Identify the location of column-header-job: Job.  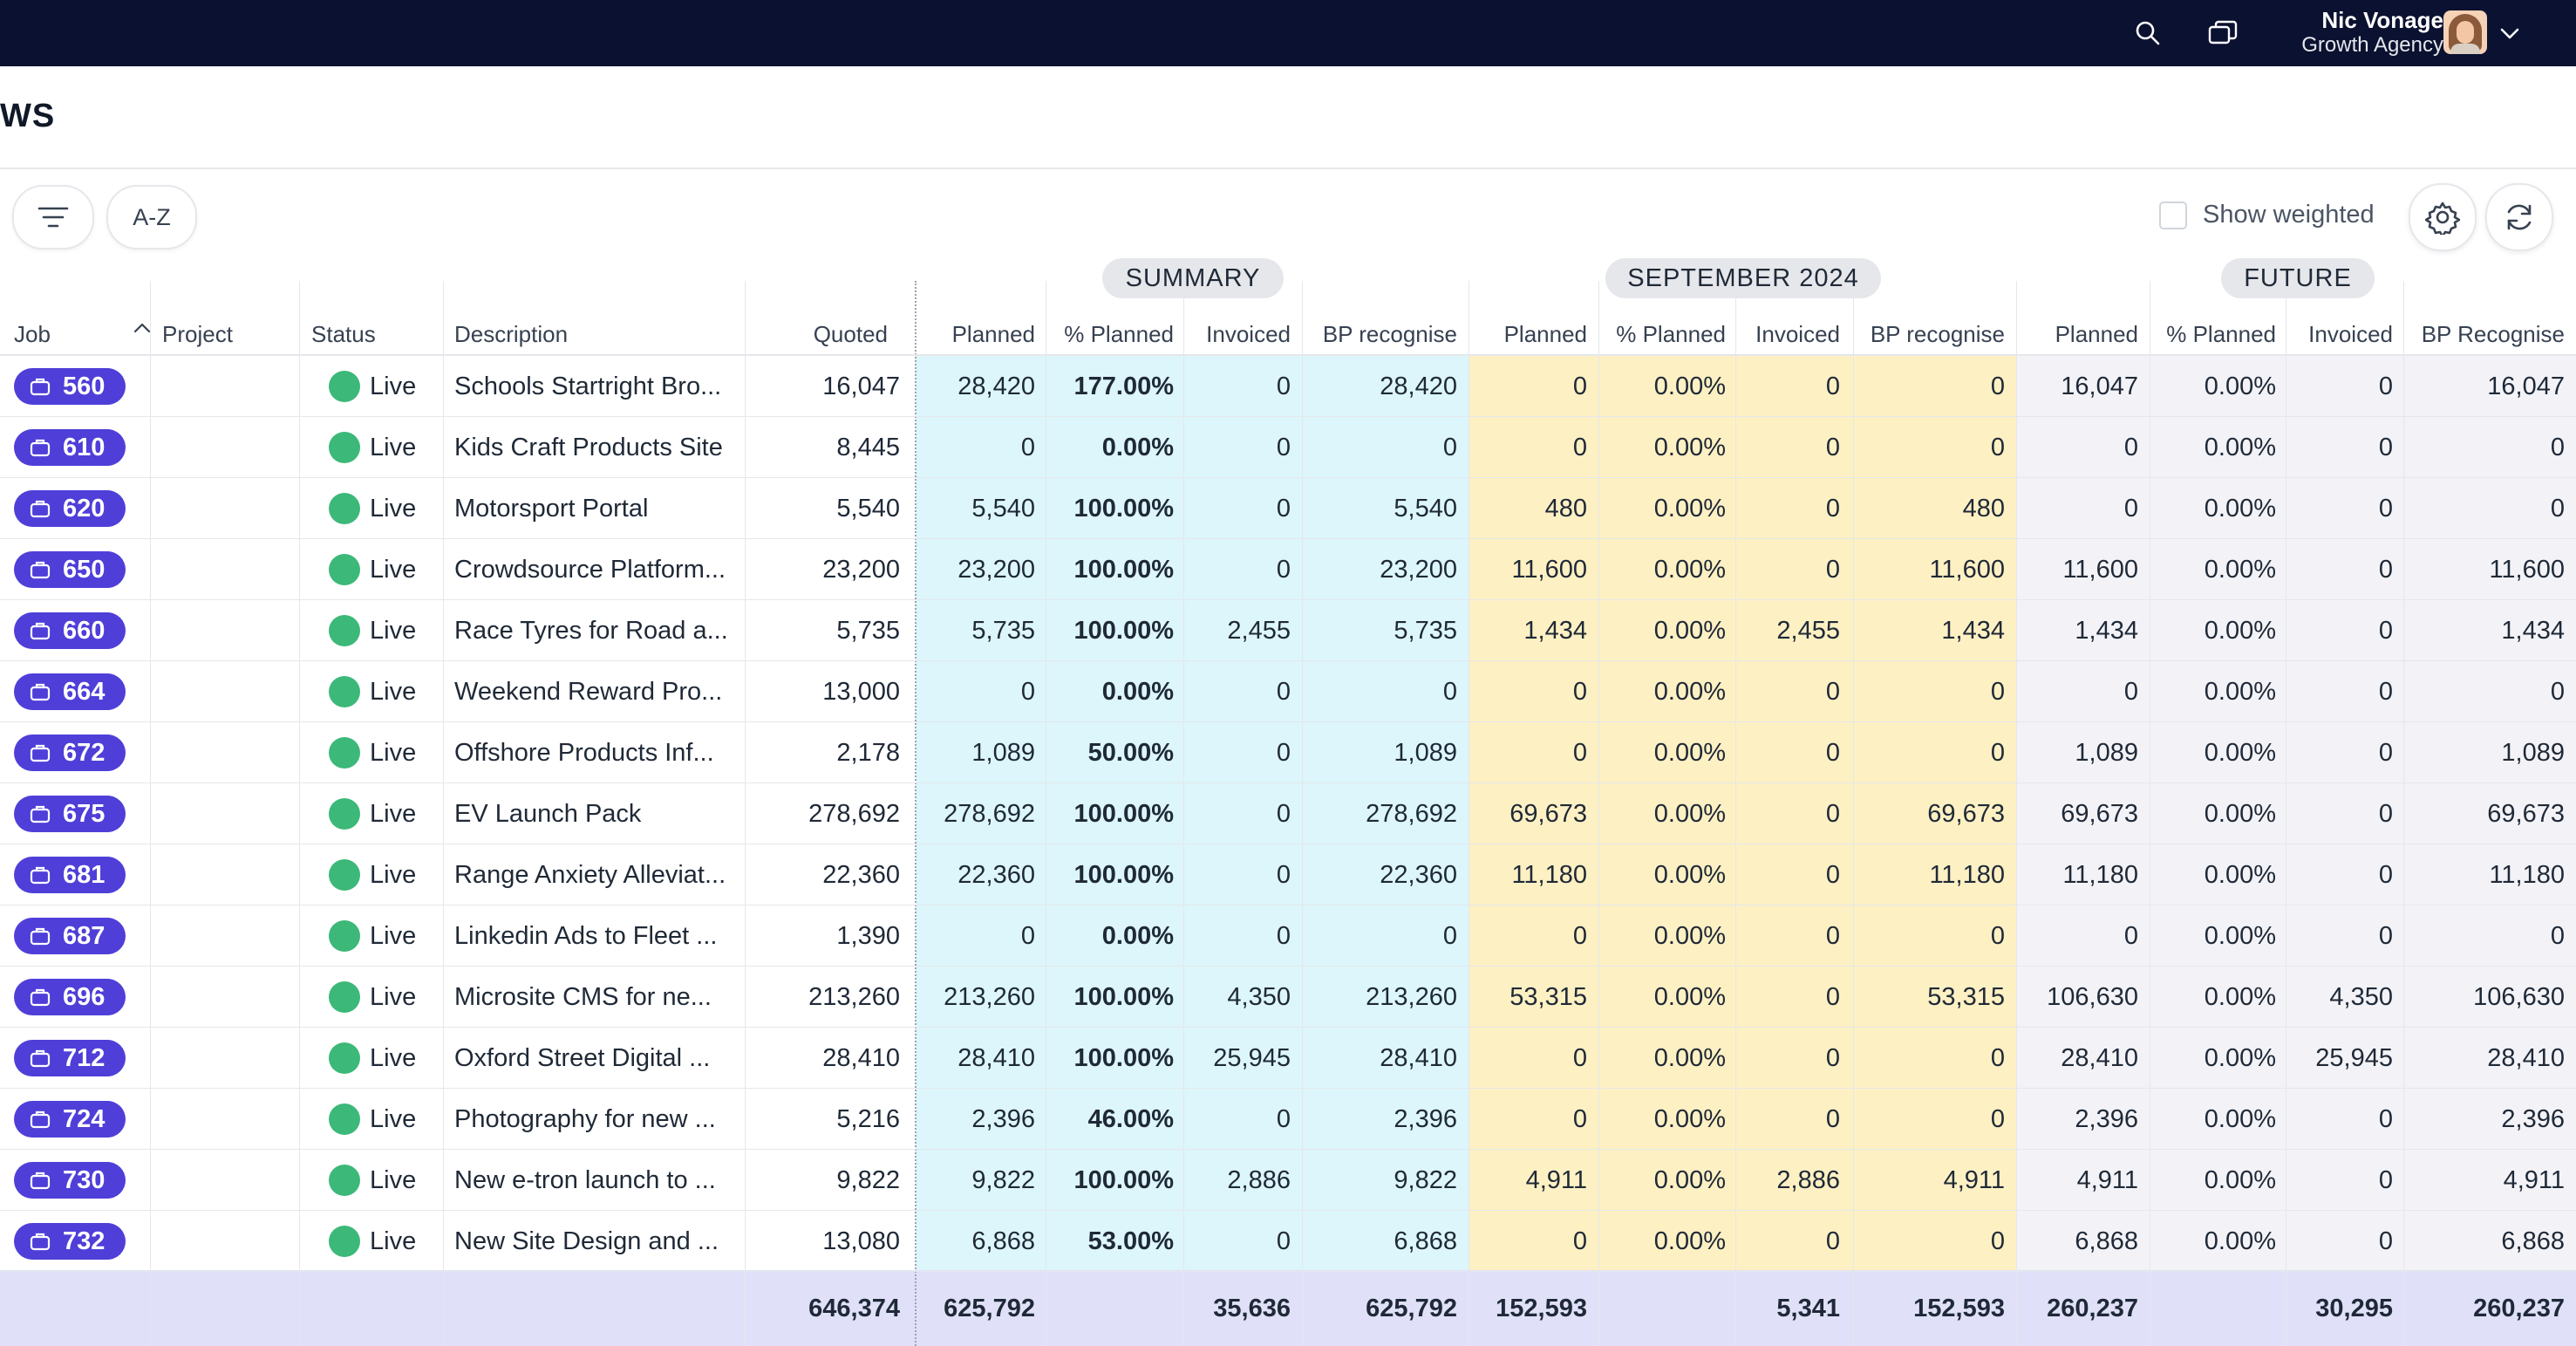
(83, 334).